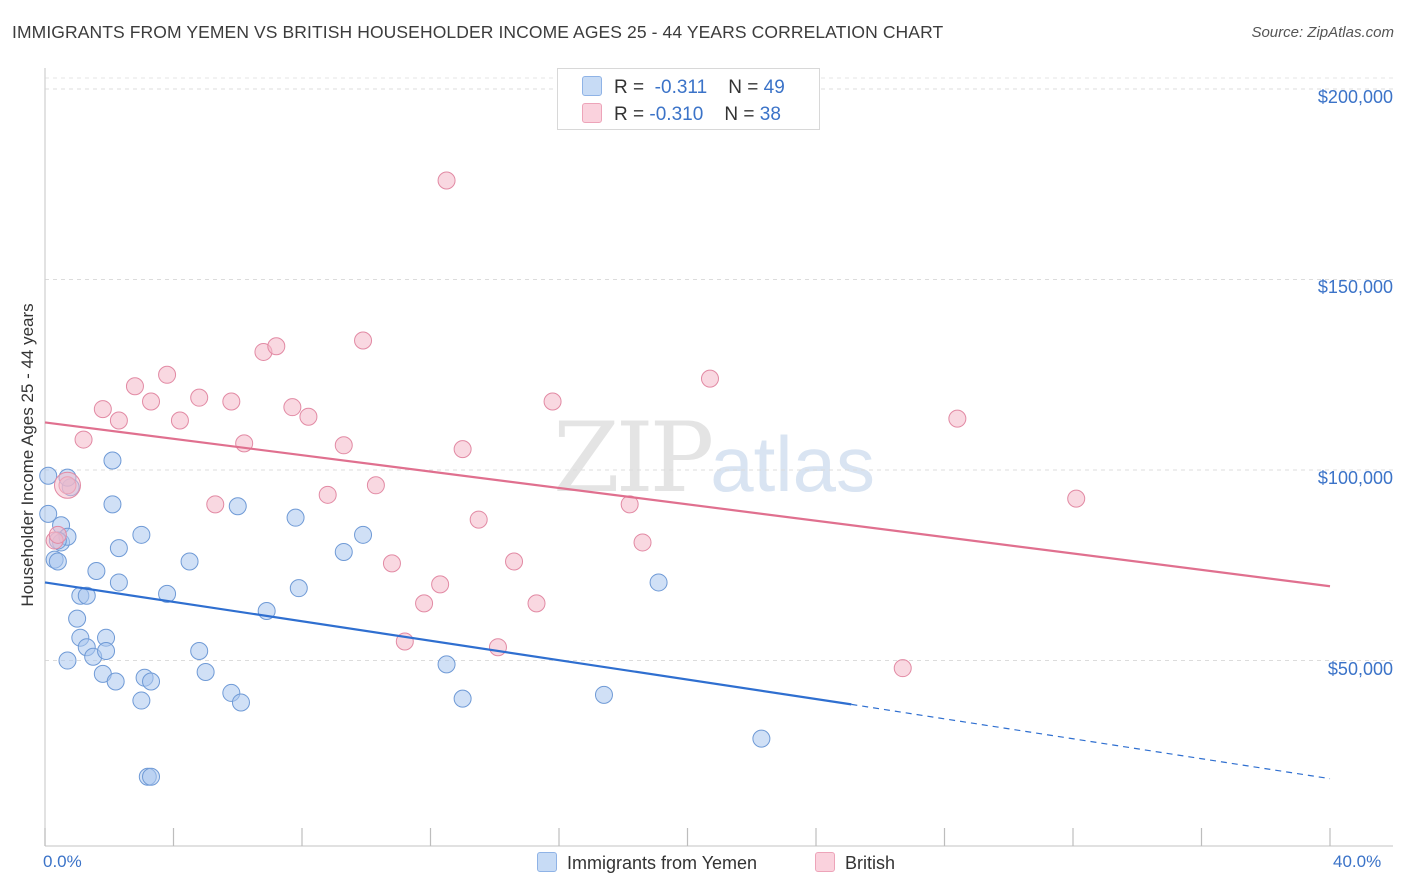  What do you see at coordinates (592, 113) in the screenshot?
I see `british-swatch` at bounding box center [592, 113].